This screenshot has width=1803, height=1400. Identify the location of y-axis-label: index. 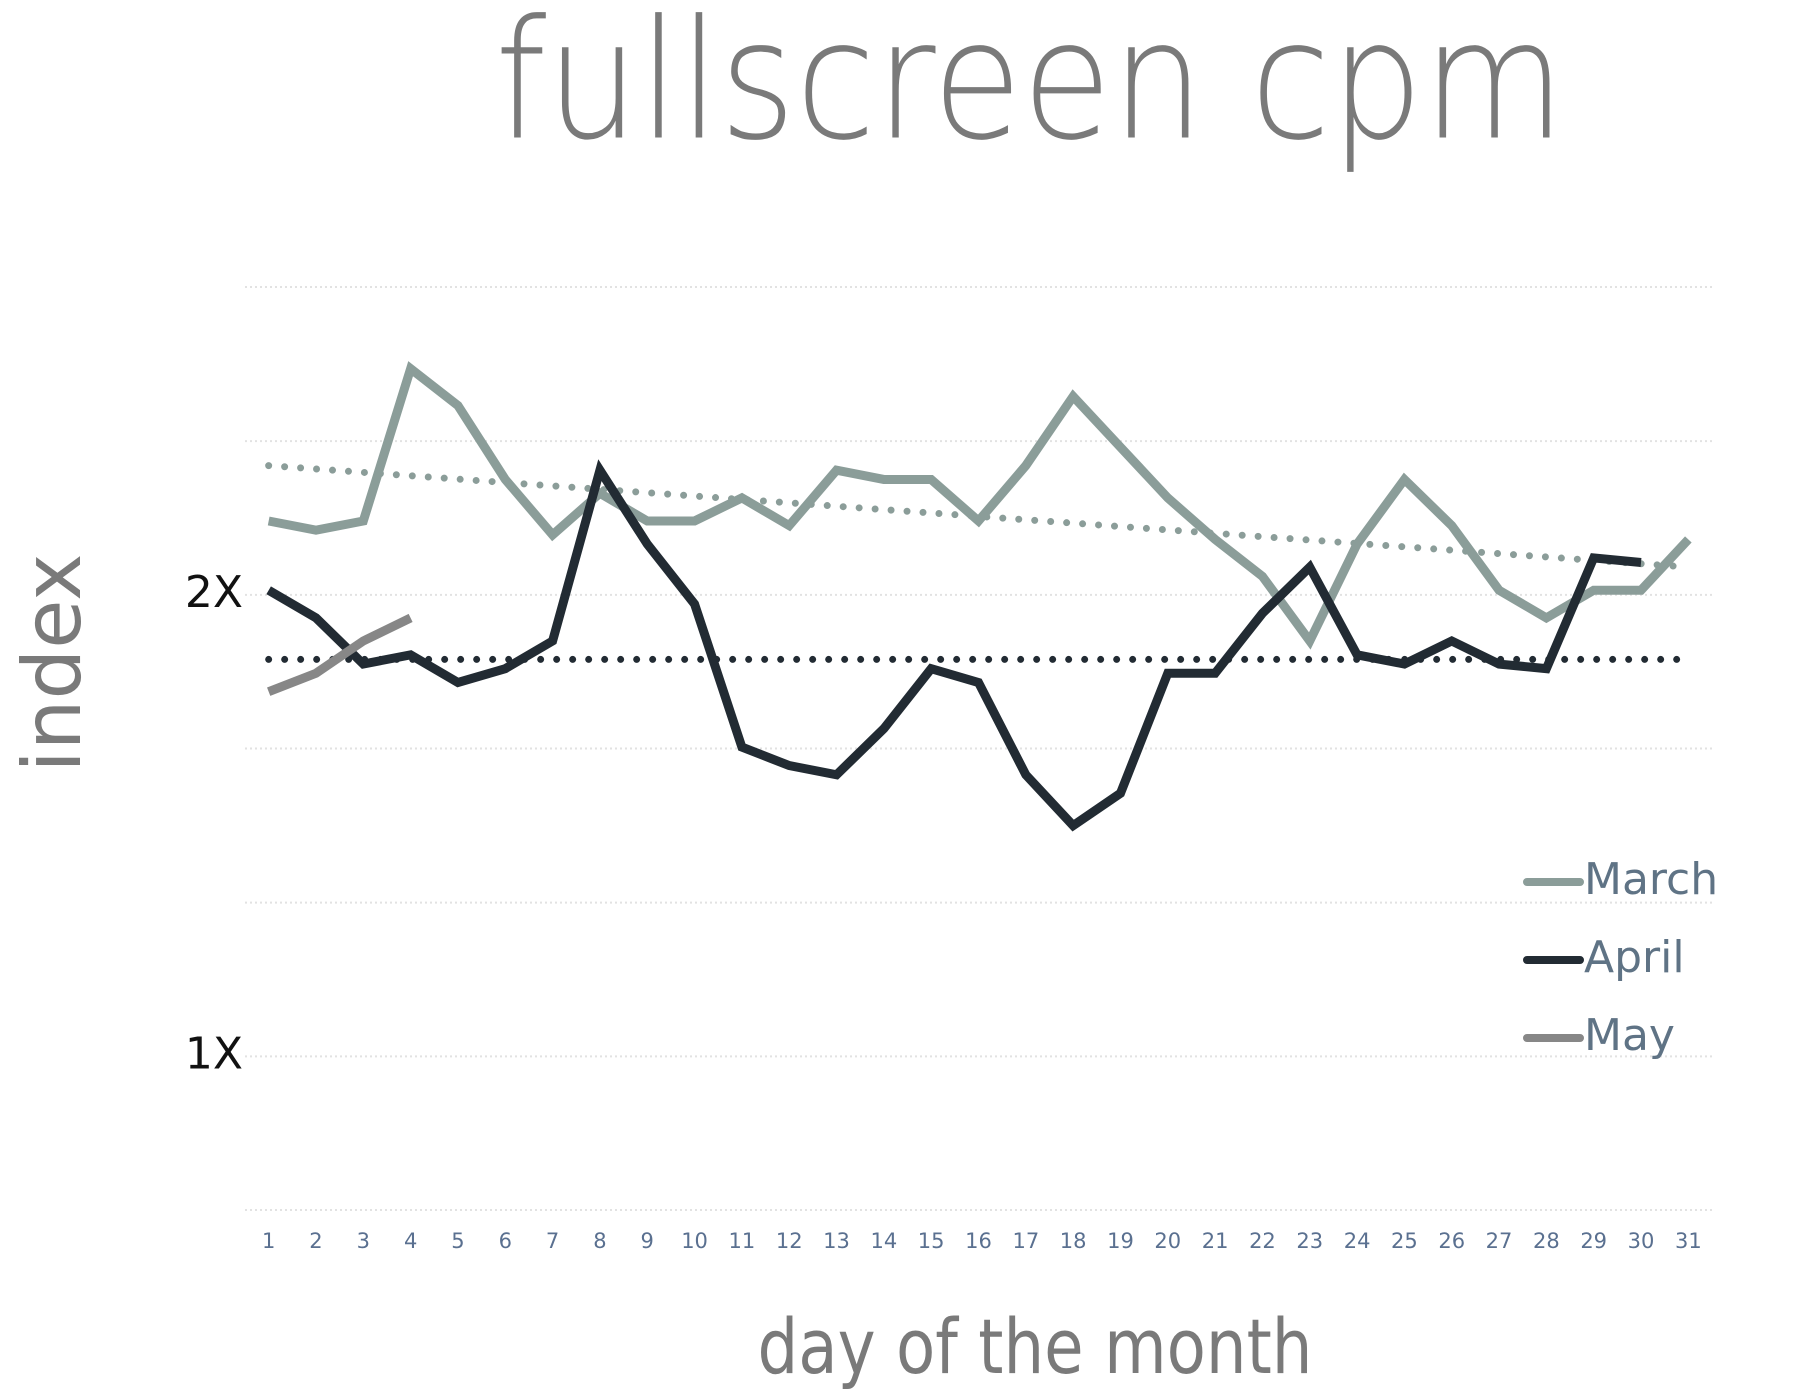
(52, 663).